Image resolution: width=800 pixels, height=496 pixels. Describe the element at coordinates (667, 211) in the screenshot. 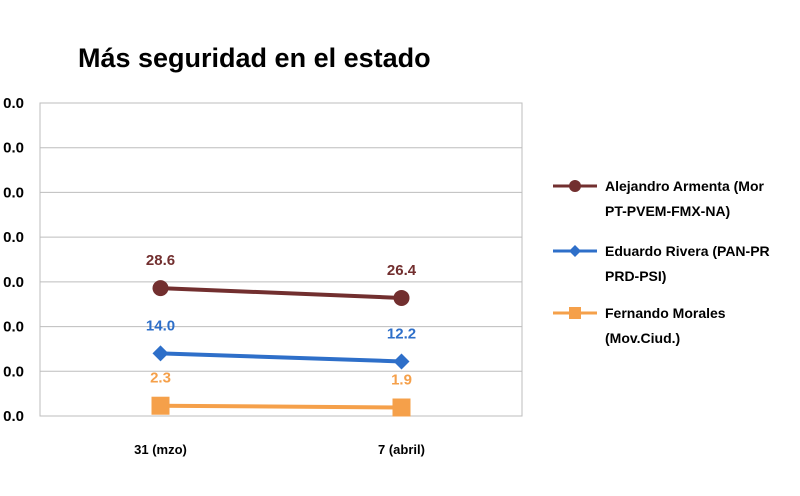

I see `legend-label: PT-PVEM-FMX-NA)` at that location.